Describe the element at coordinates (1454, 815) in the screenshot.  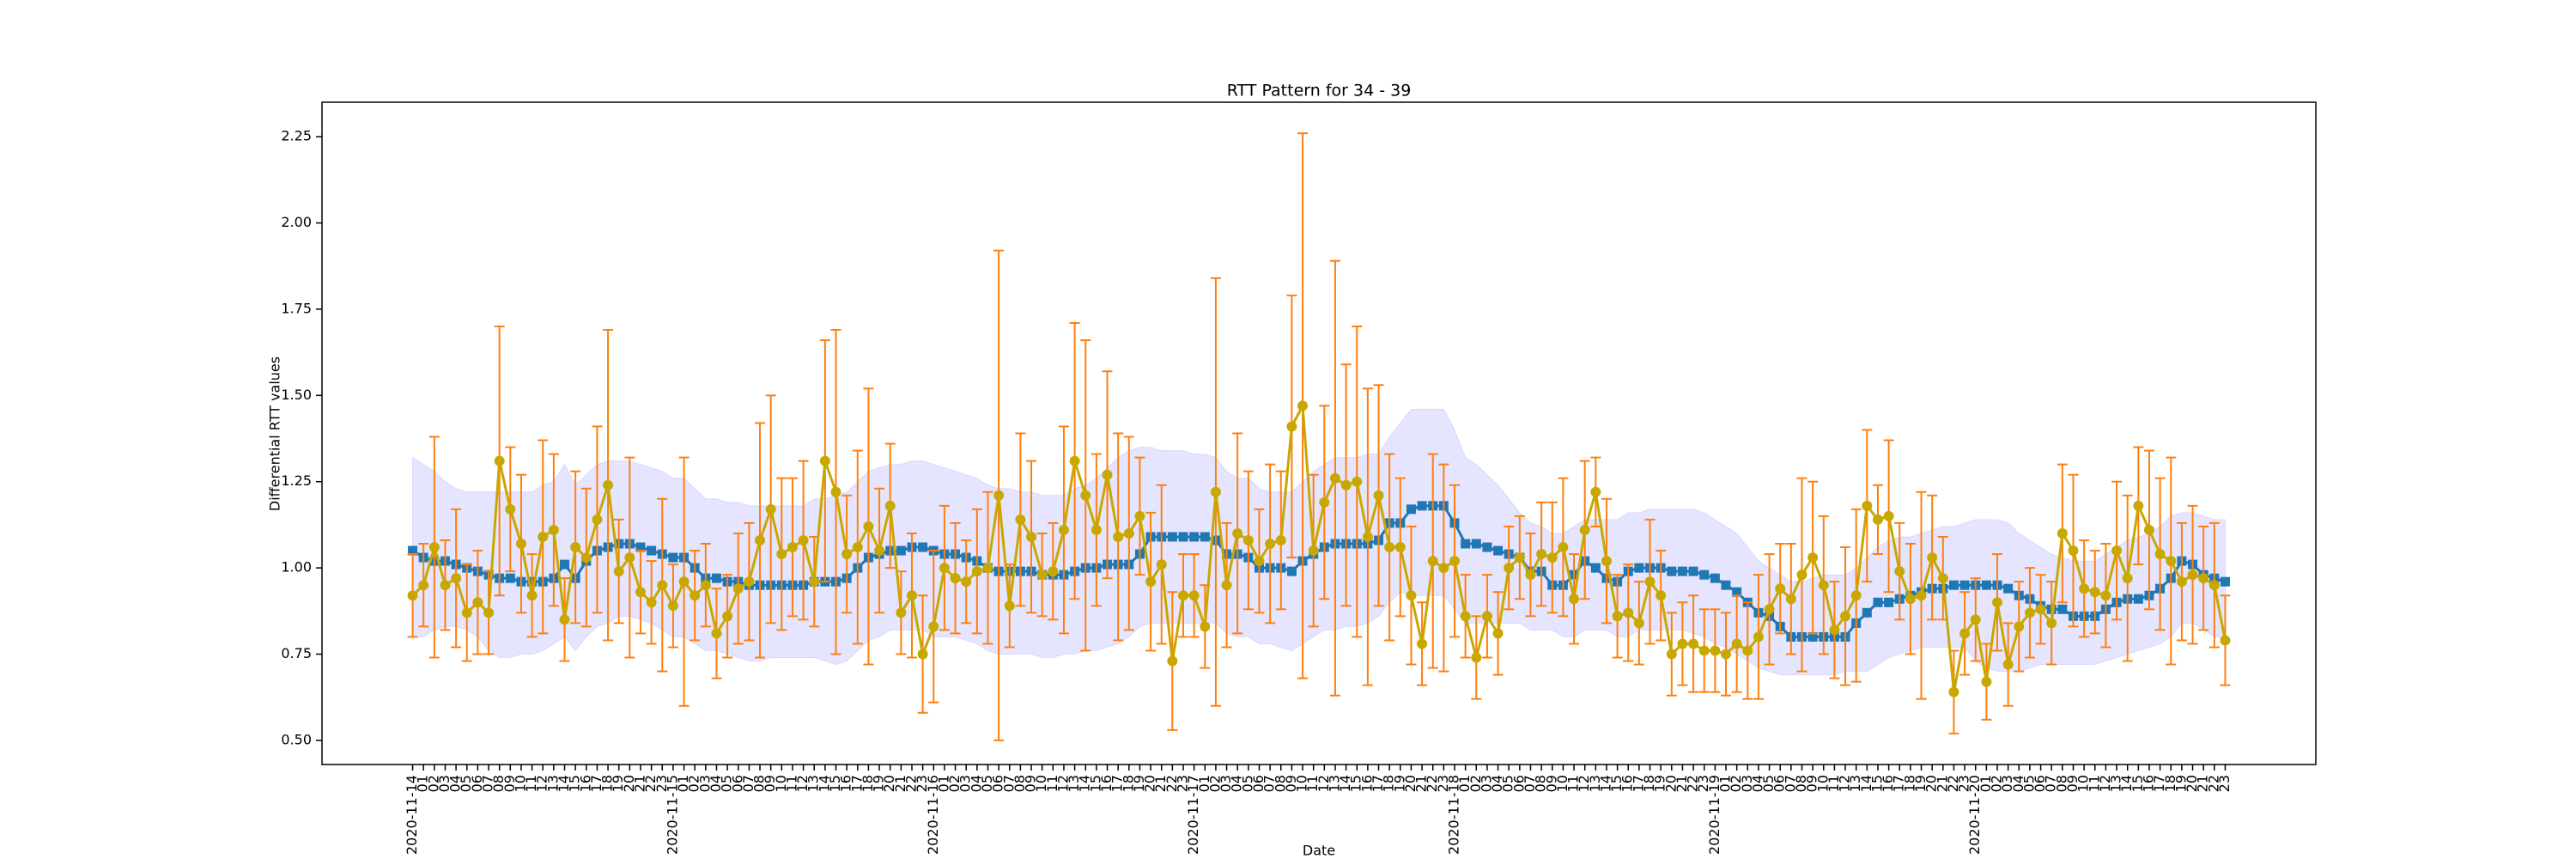
I see `x-tick-label: 2020-11-18` at that location.